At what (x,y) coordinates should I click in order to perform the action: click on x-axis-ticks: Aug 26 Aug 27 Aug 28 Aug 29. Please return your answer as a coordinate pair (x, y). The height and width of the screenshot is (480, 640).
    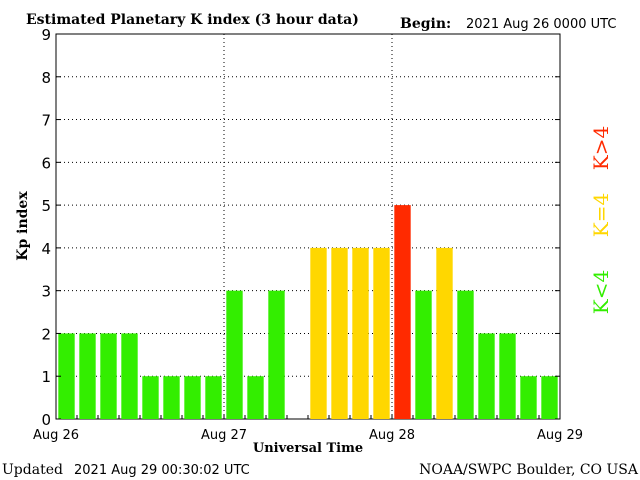
    Looking at the image, I should click on (308, 429).